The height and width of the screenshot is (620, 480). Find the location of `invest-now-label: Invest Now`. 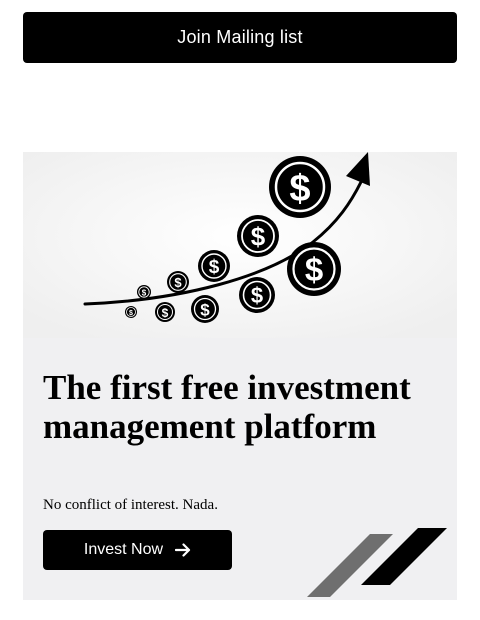

invest-now-label: Invest Now is located at coordinates (123, 549).